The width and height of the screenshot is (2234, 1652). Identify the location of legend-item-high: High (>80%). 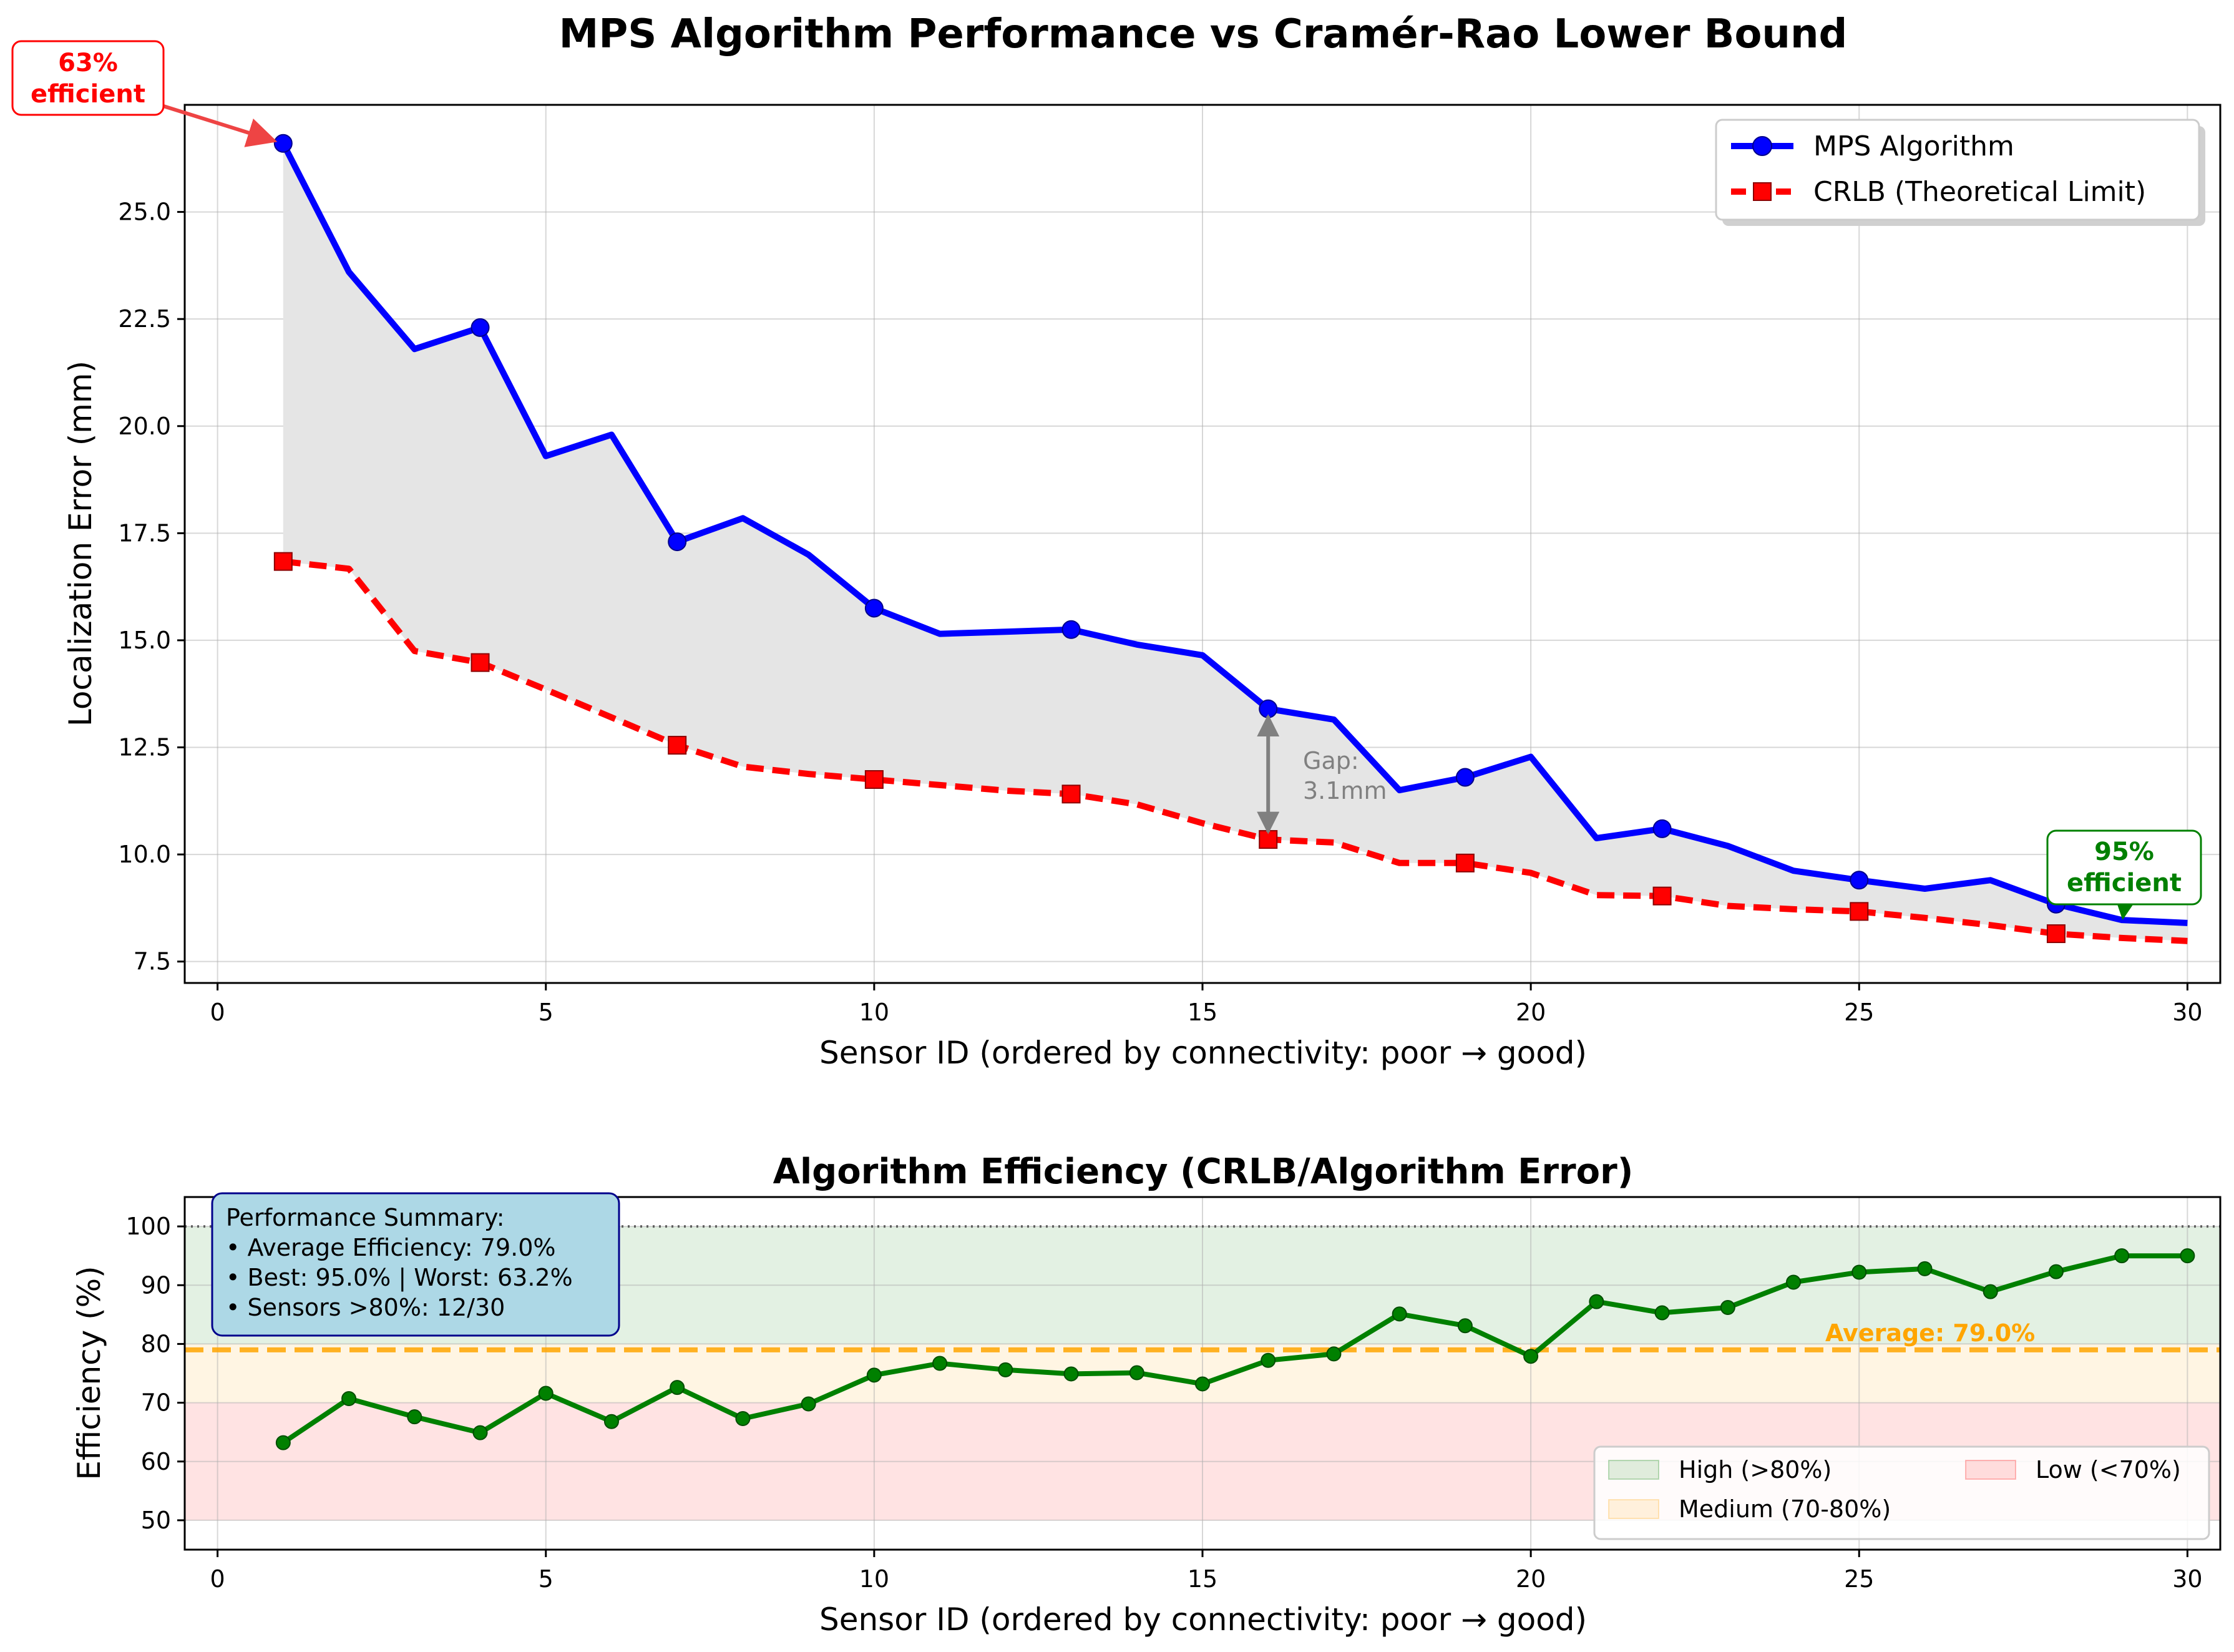
(1720, 1469).